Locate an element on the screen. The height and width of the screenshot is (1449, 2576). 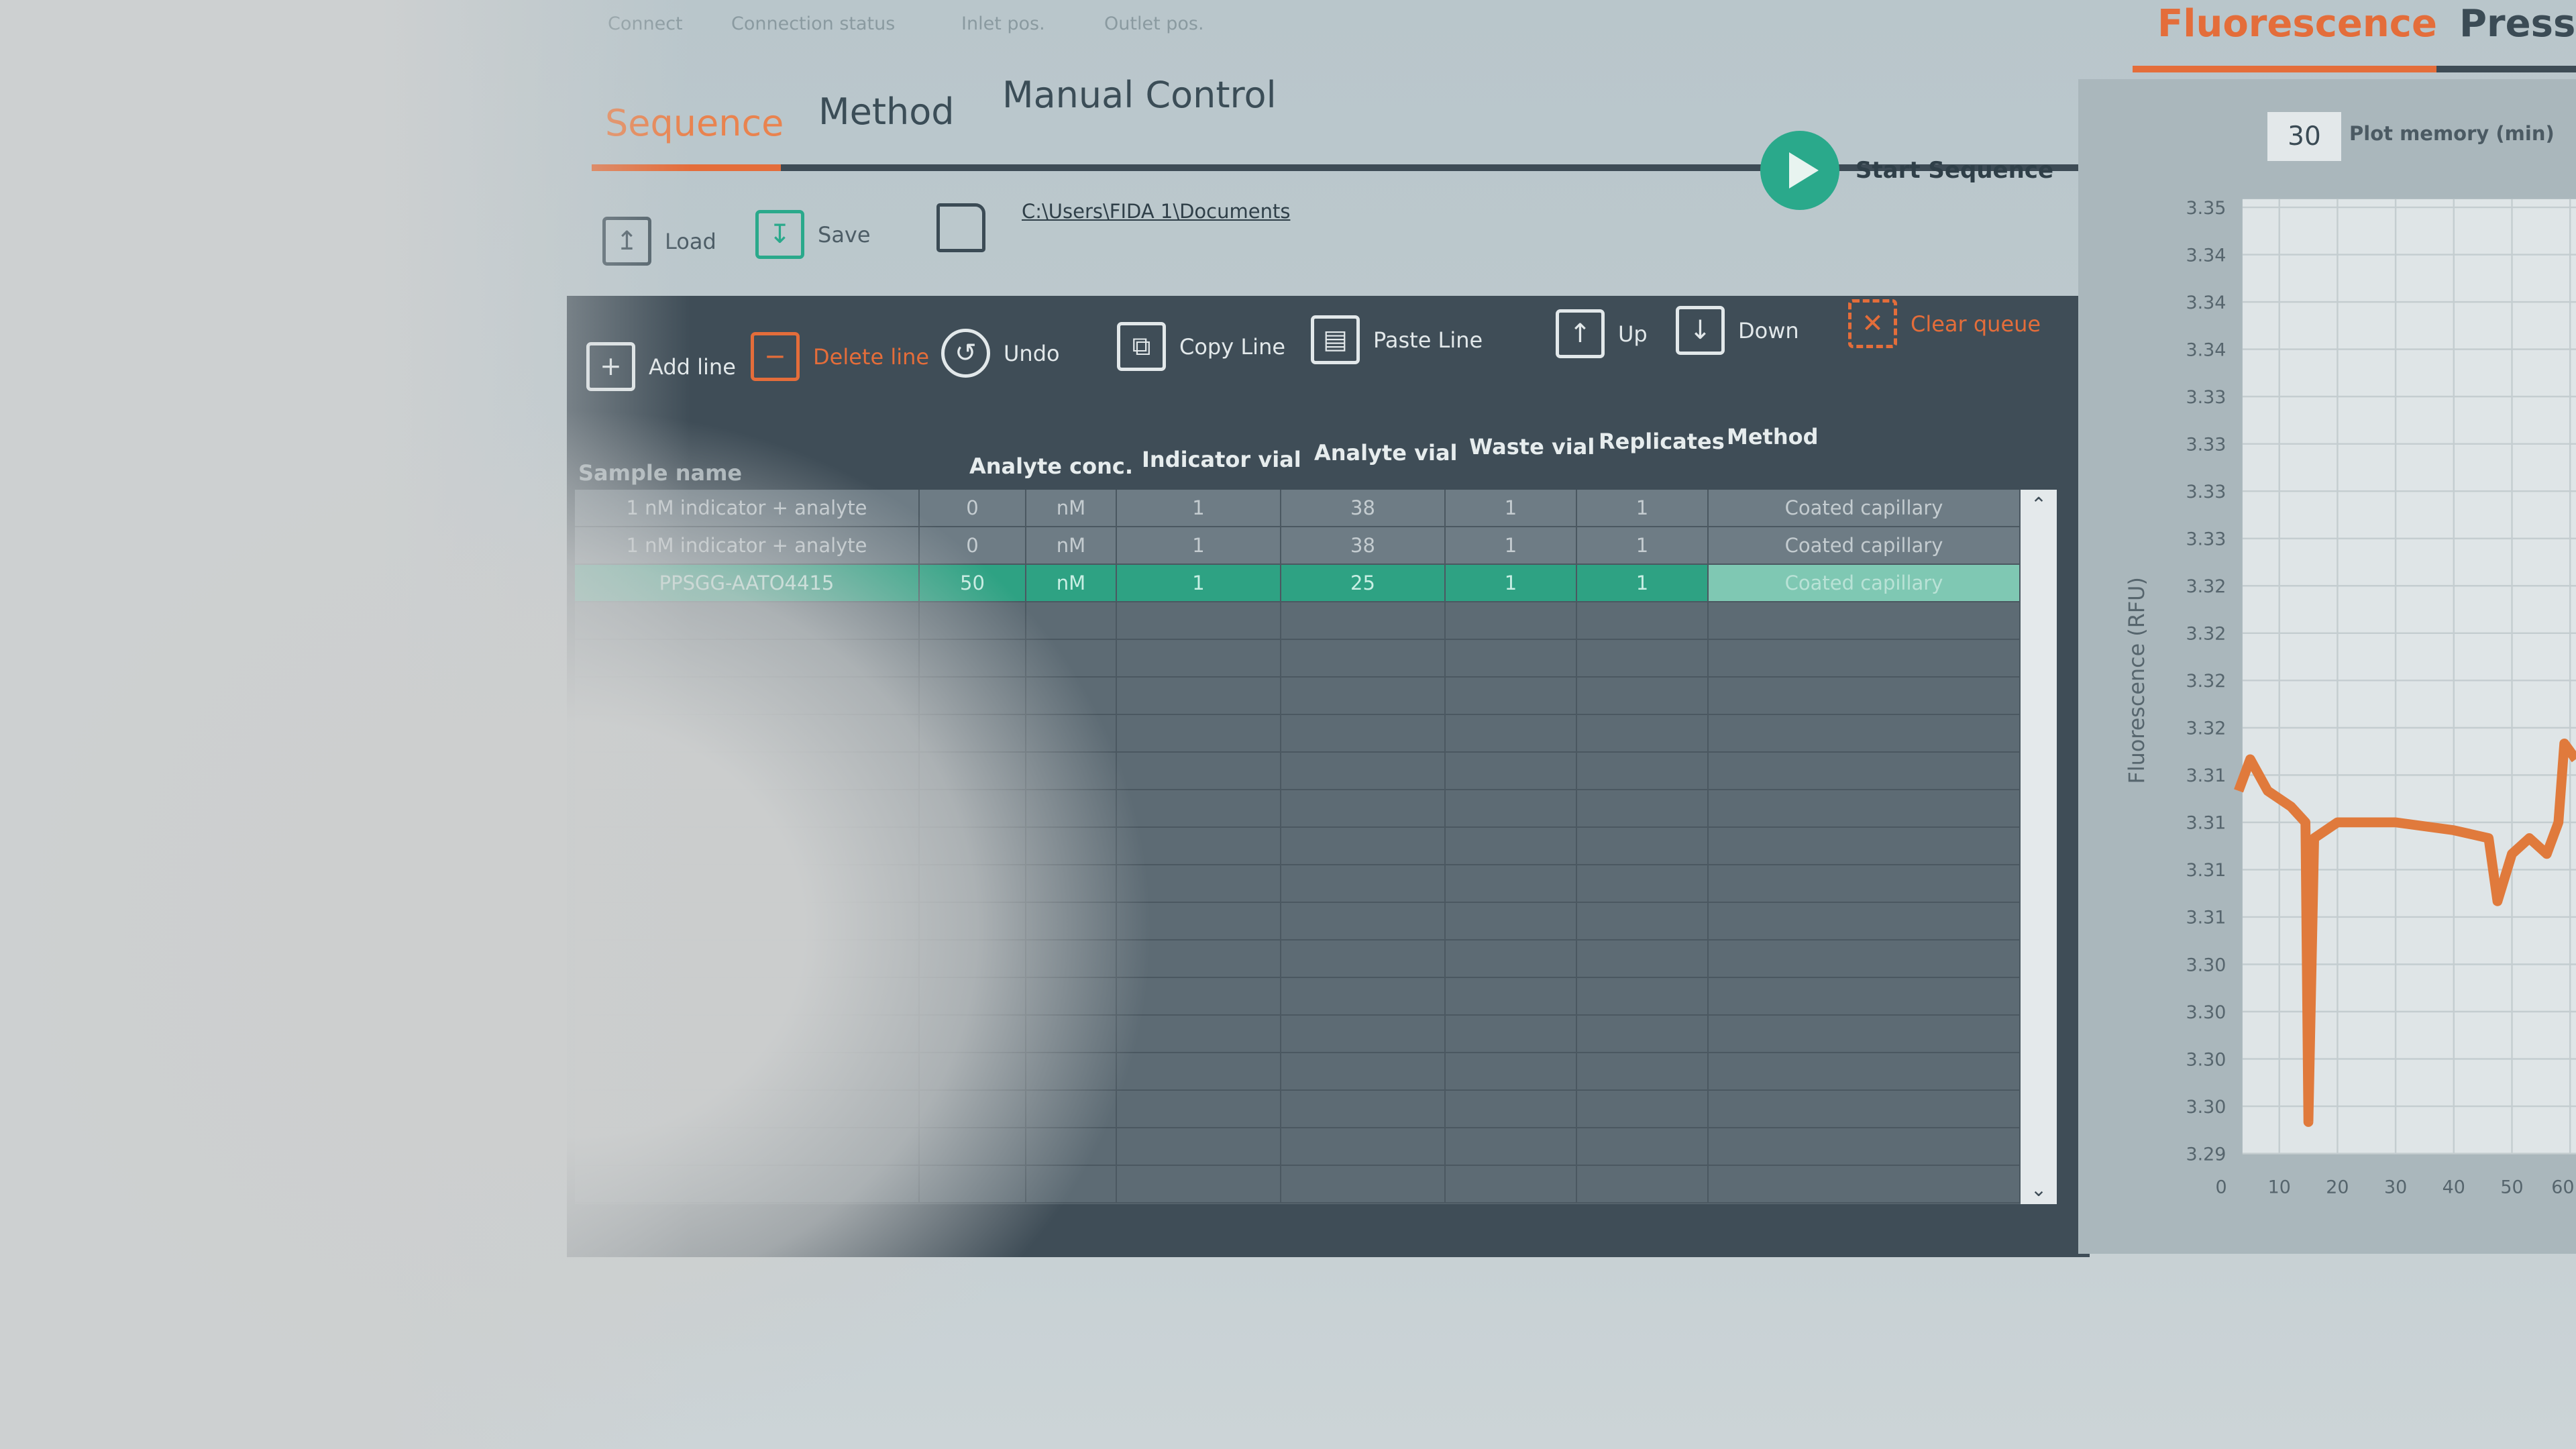
tab-manual-control: Manual Control is located at coordinates (1139, 95).